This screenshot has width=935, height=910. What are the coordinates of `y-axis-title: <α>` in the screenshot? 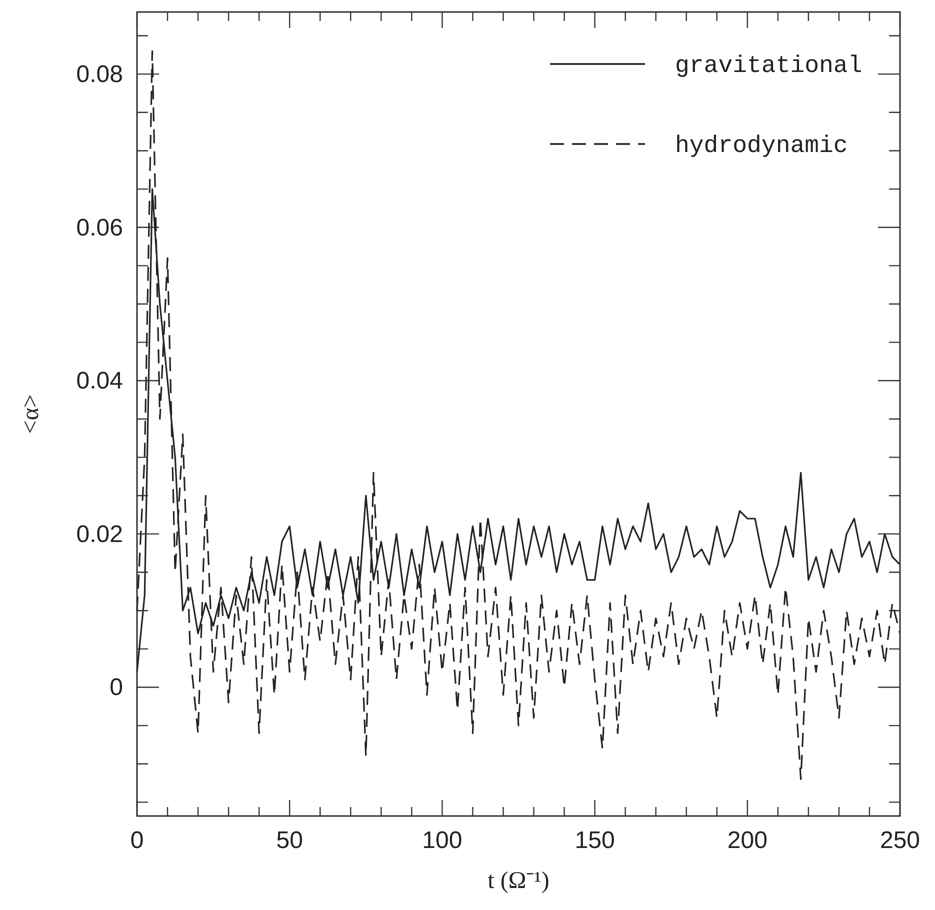 It's located at (31, 414).